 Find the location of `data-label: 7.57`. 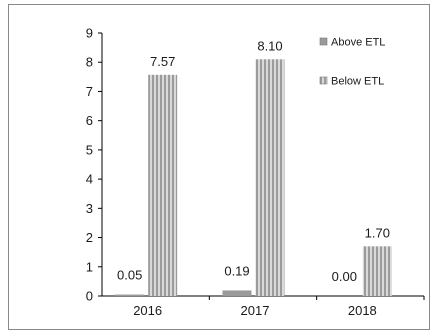

data-label: 7.57 is located at coordinates (162, 61).